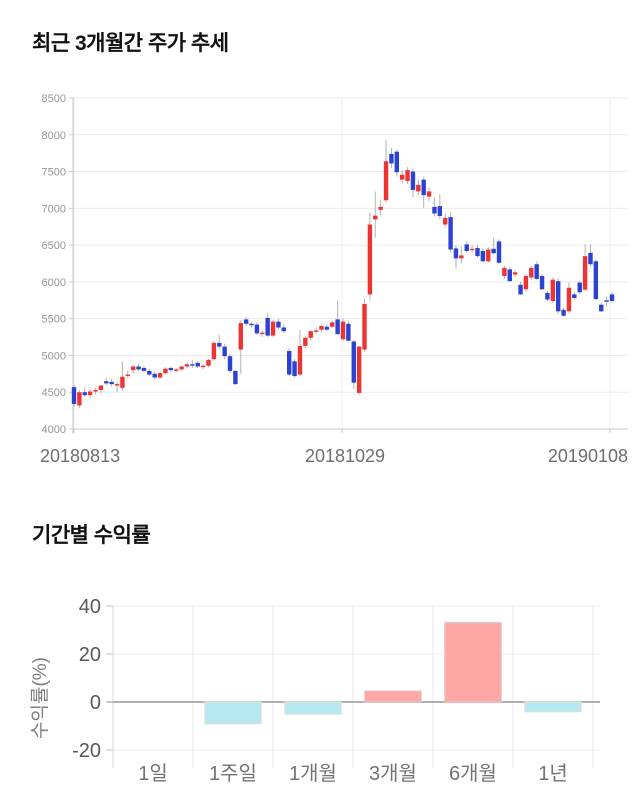 This screenshot has height=810, width=640. I want to click on returns-category-label: 1주일, so click(233, 773).